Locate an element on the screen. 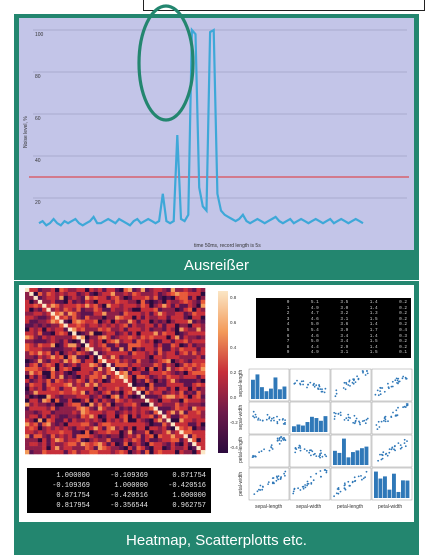 The height and width of the screenshot is (557, 425). scatter-col-label: petal-width is located at coordinates (390, 507).